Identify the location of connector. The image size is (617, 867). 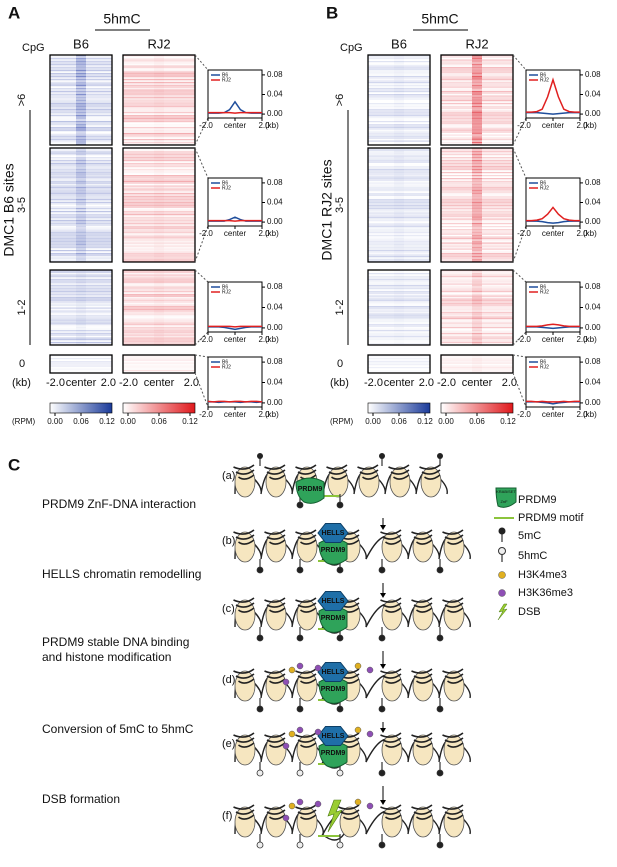
(519, 62).